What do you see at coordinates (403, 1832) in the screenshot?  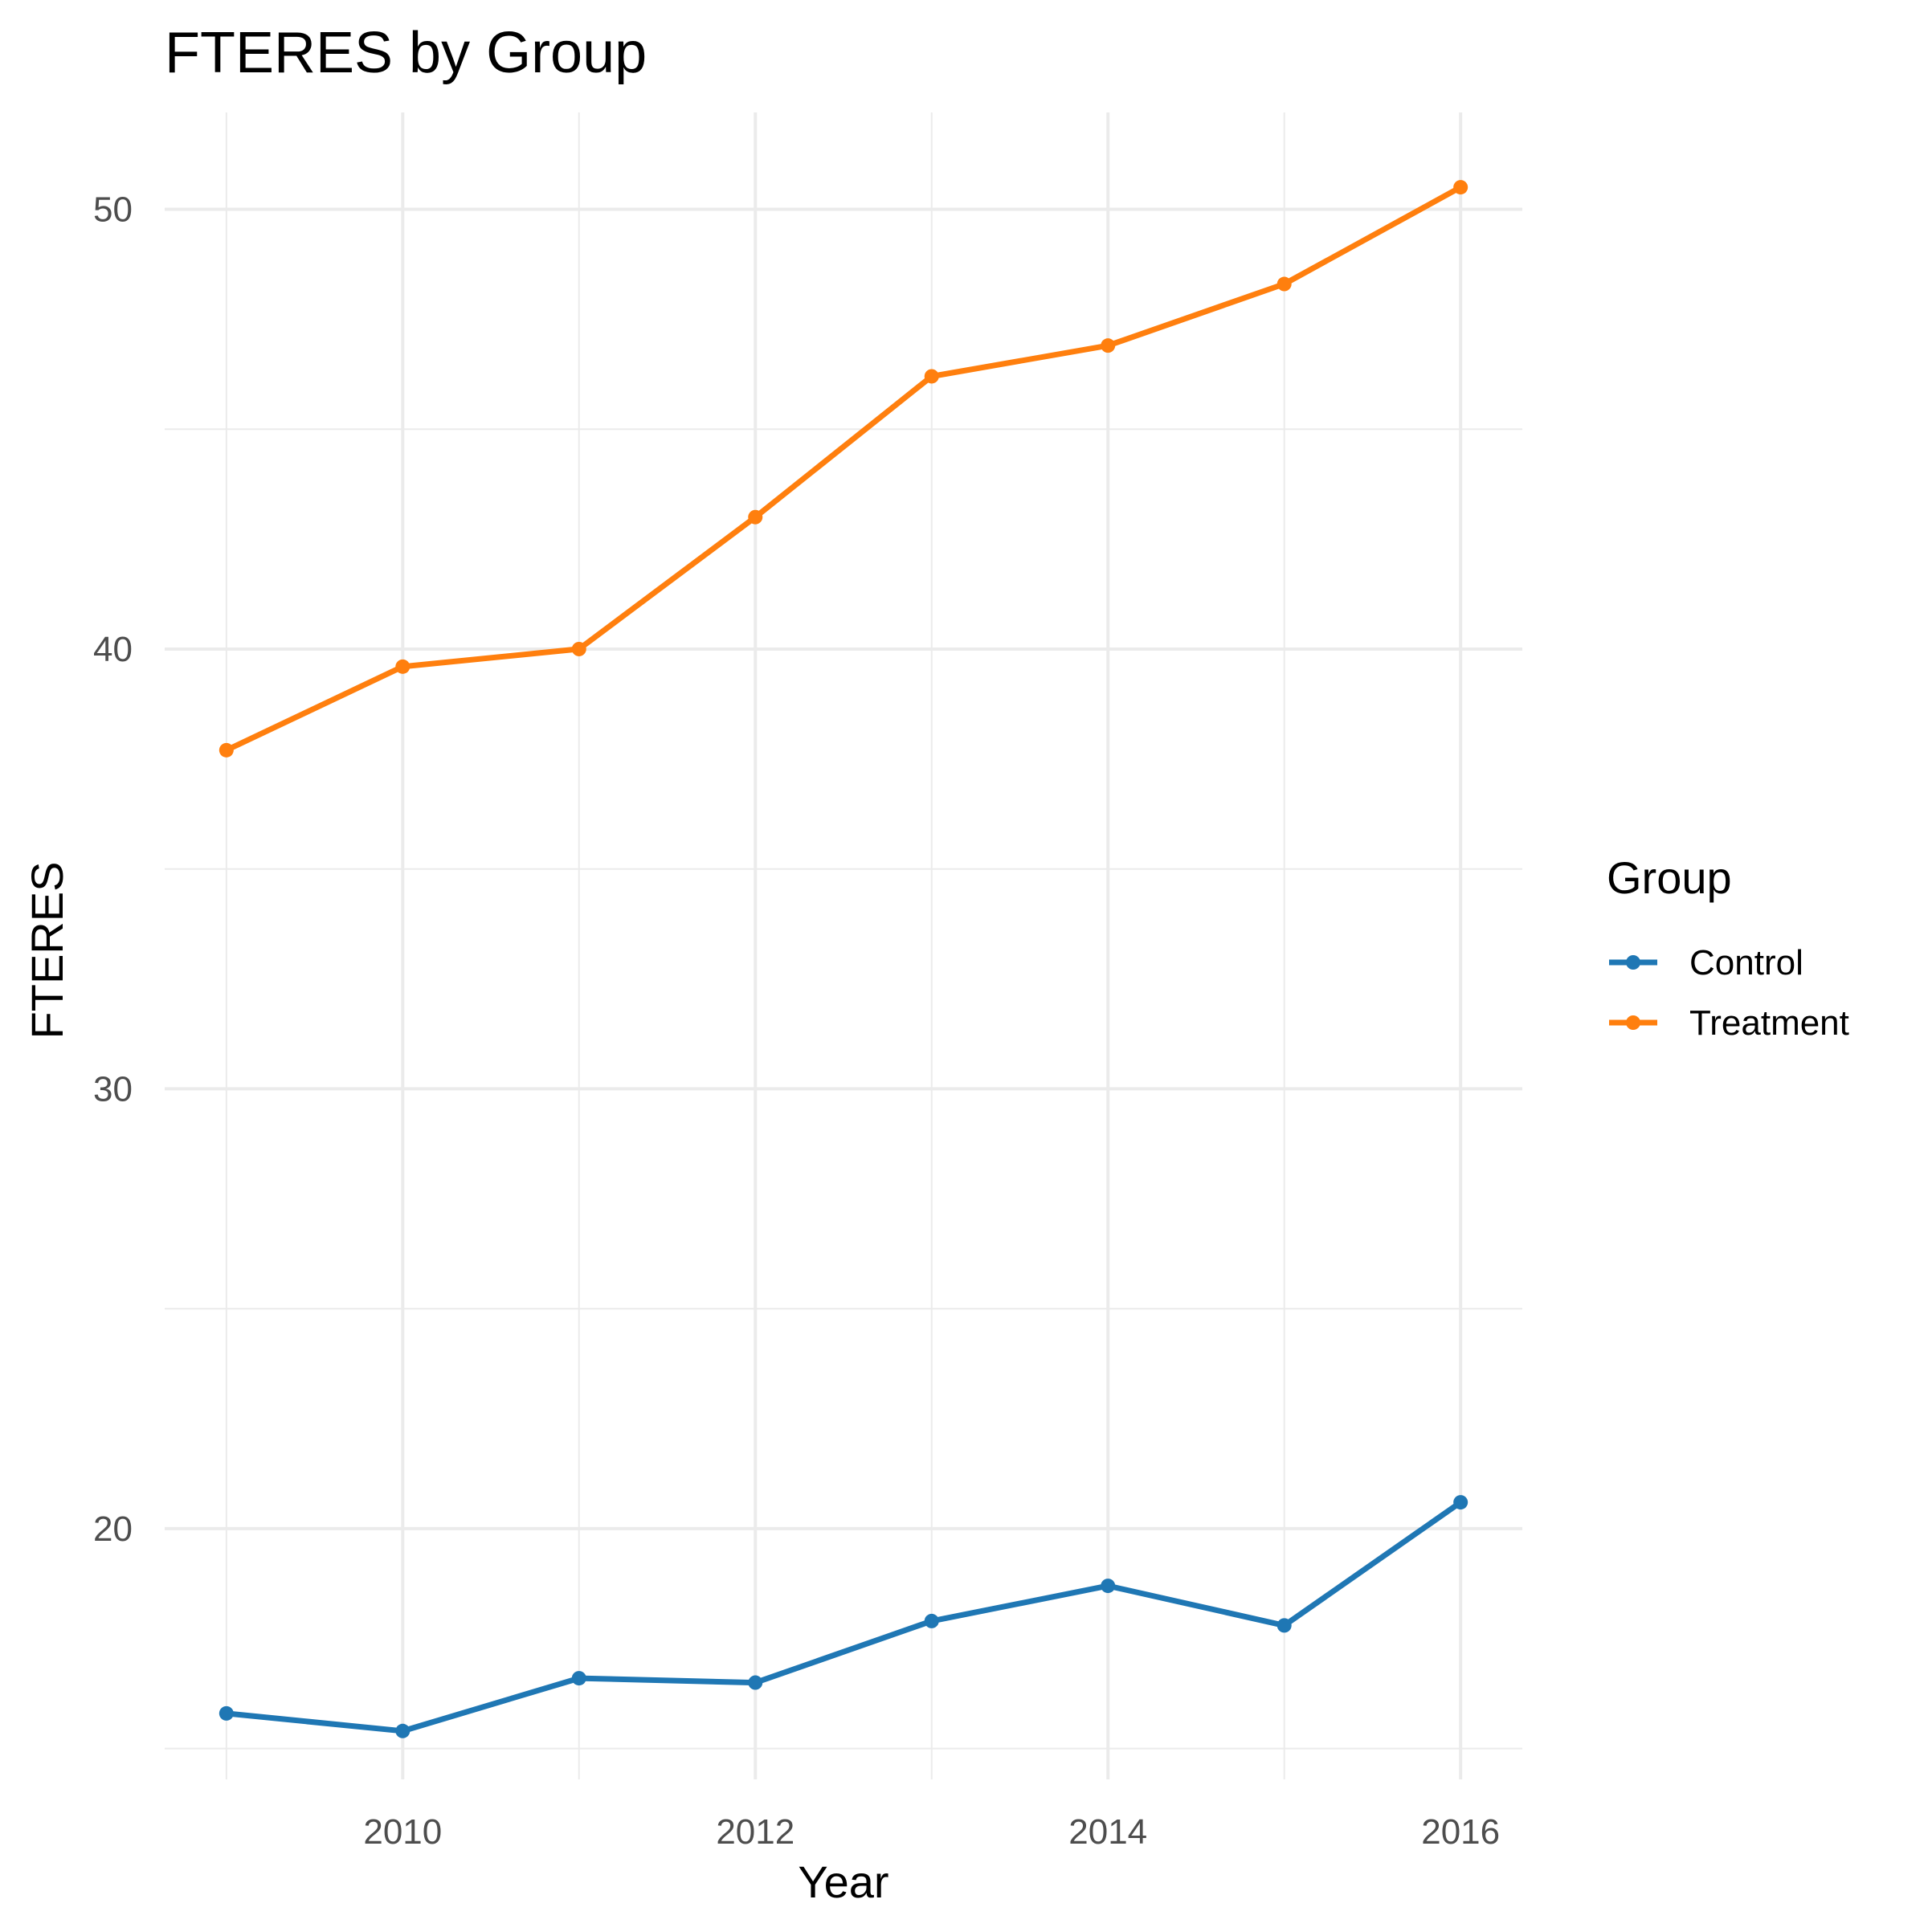 I see `x-tick-label: 2010` at bounding box center [403, 1832].